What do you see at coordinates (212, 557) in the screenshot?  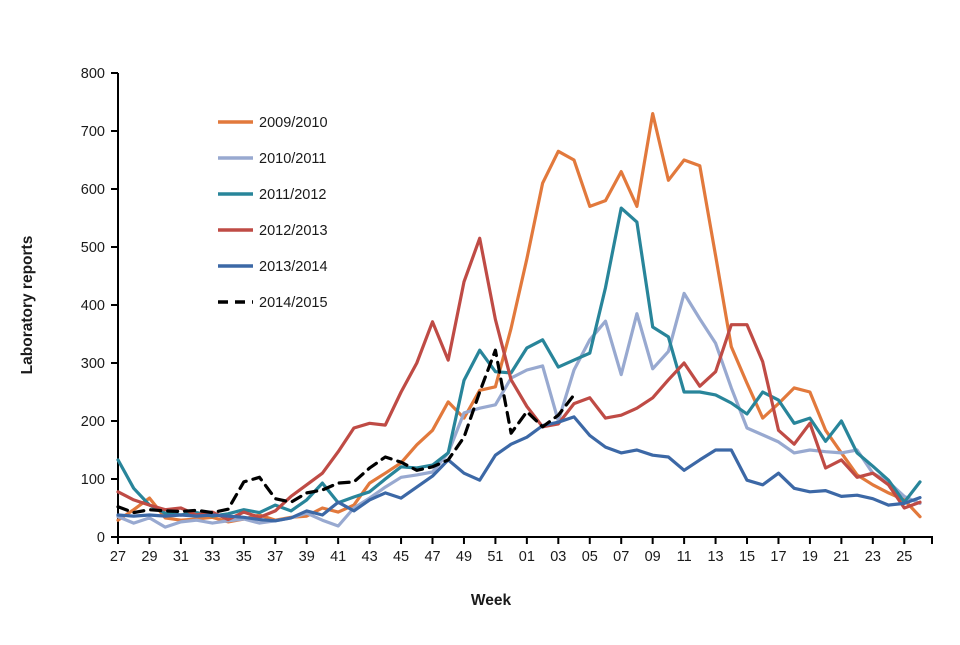 I see `x-tick-label: 33` at bounding box center [212, 557].